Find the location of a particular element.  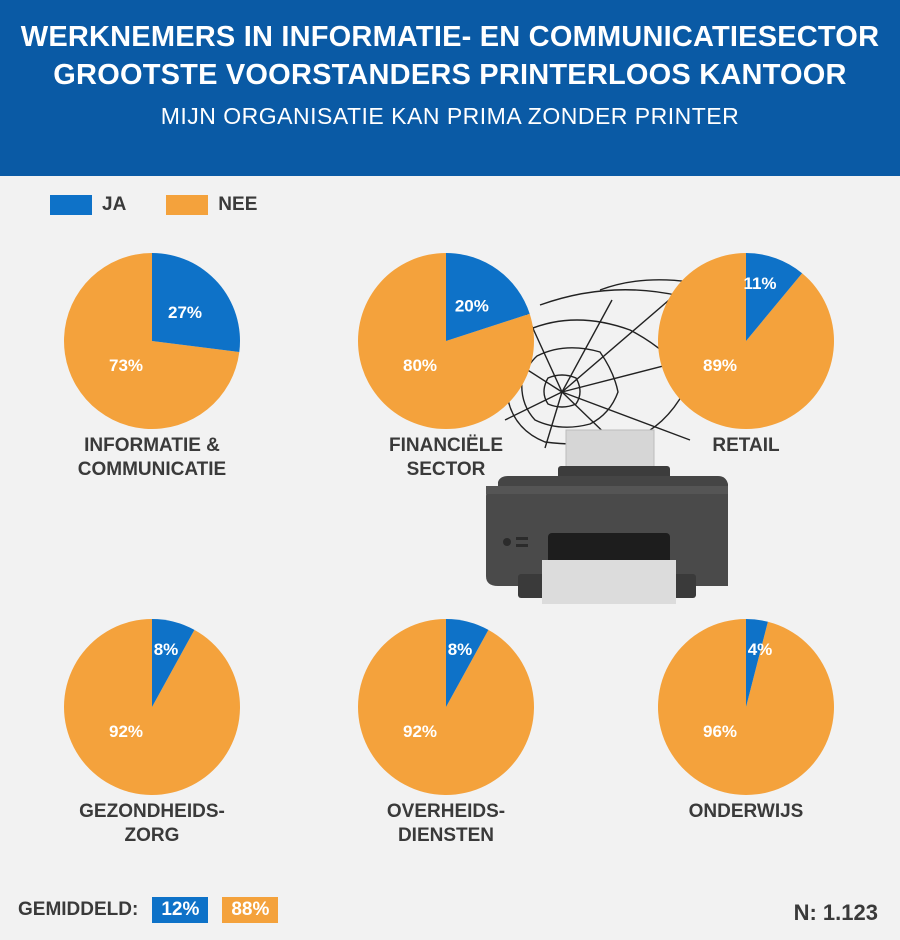

legend-swatch-ja is located at coordinates (71, 205).